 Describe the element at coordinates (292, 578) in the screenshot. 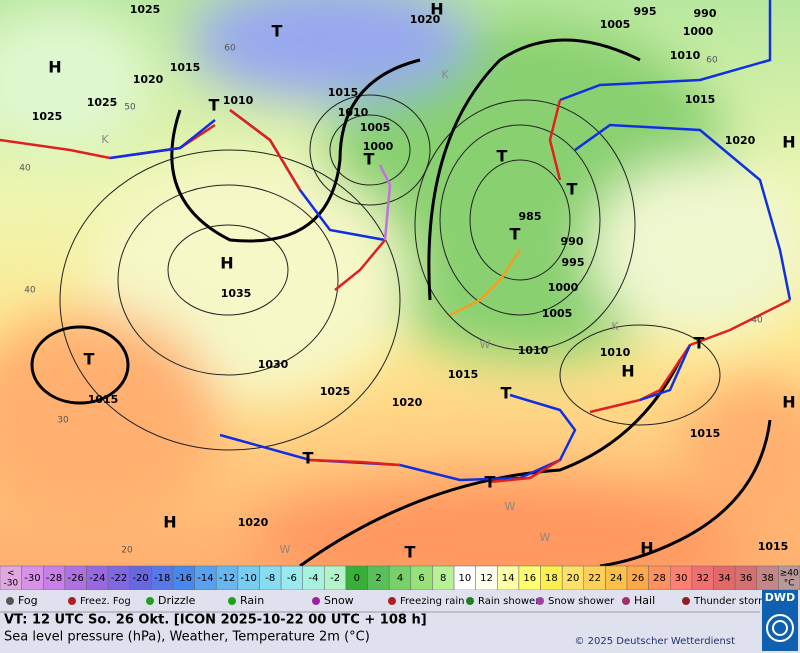

I see `scale-label: -6` at that location.